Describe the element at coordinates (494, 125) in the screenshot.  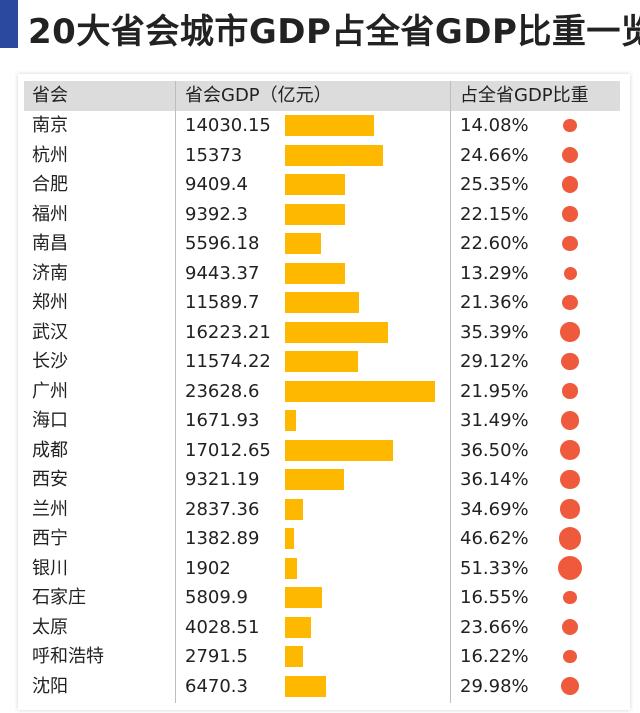
I see `share-value: 14.08%` at that location.